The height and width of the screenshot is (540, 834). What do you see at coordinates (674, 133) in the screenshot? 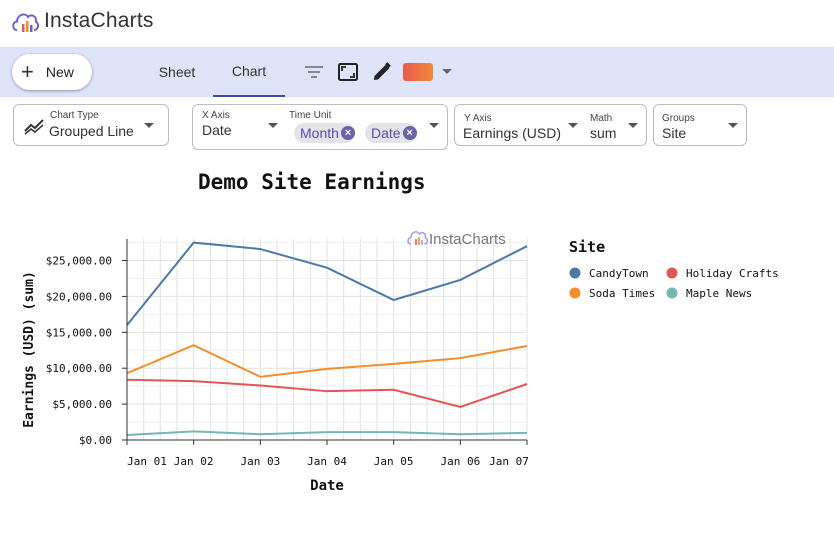
I see `groups-value: Site` at bounding box center [674, 133].